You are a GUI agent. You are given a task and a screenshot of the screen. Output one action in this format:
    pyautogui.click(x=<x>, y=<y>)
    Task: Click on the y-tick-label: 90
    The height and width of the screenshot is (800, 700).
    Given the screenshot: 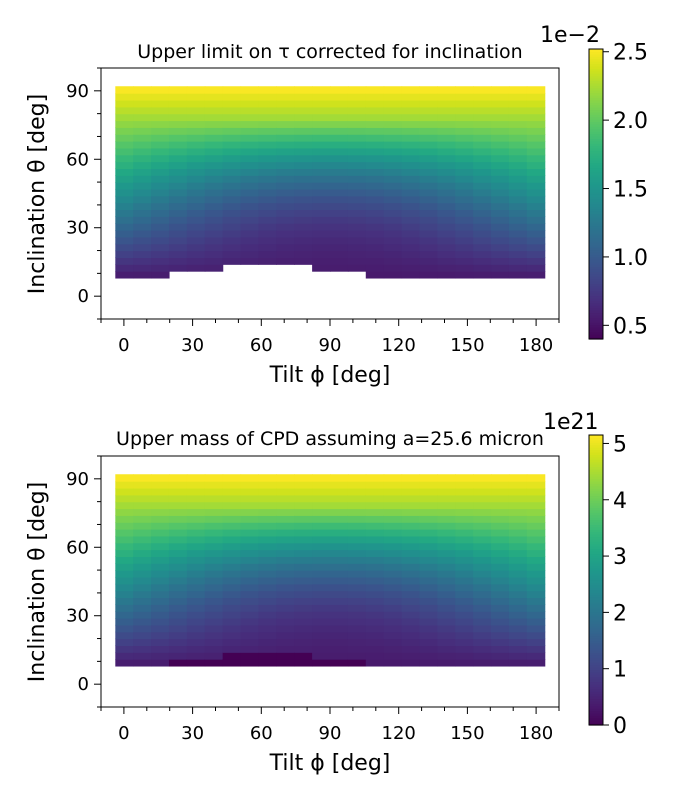 What is the action you would take?
    pyautogui.click(x=77, y=479)
    